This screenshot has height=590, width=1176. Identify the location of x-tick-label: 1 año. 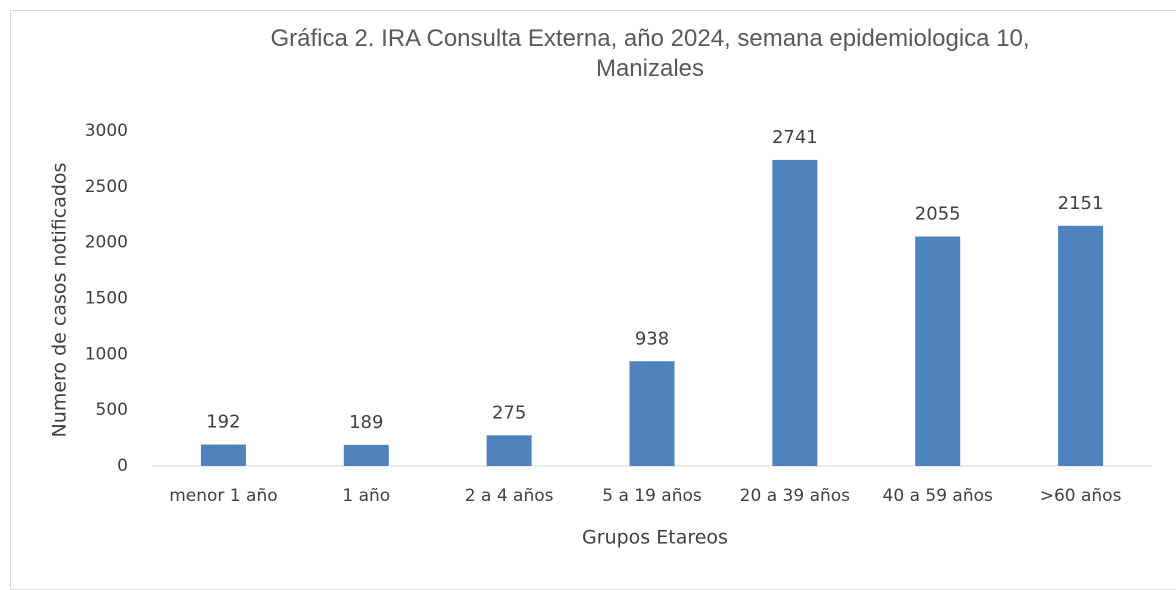
(366, 496).